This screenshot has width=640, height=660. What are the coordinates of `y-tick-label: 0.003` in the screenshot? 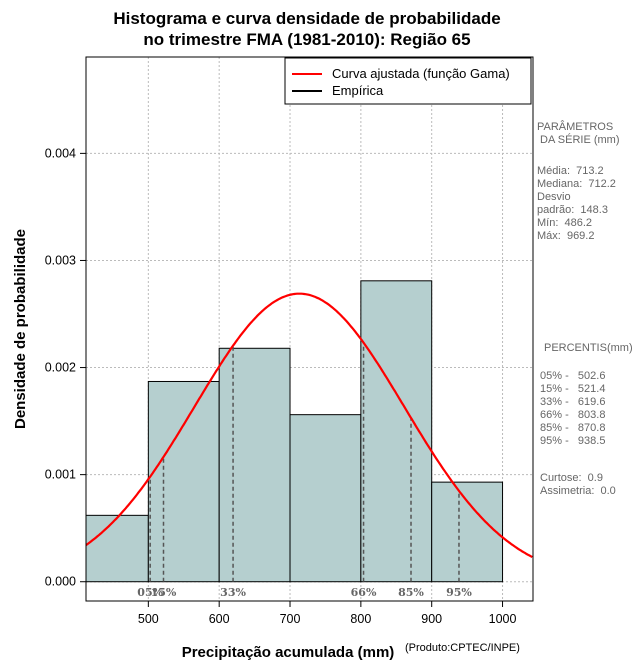 It's located at (60, 260).